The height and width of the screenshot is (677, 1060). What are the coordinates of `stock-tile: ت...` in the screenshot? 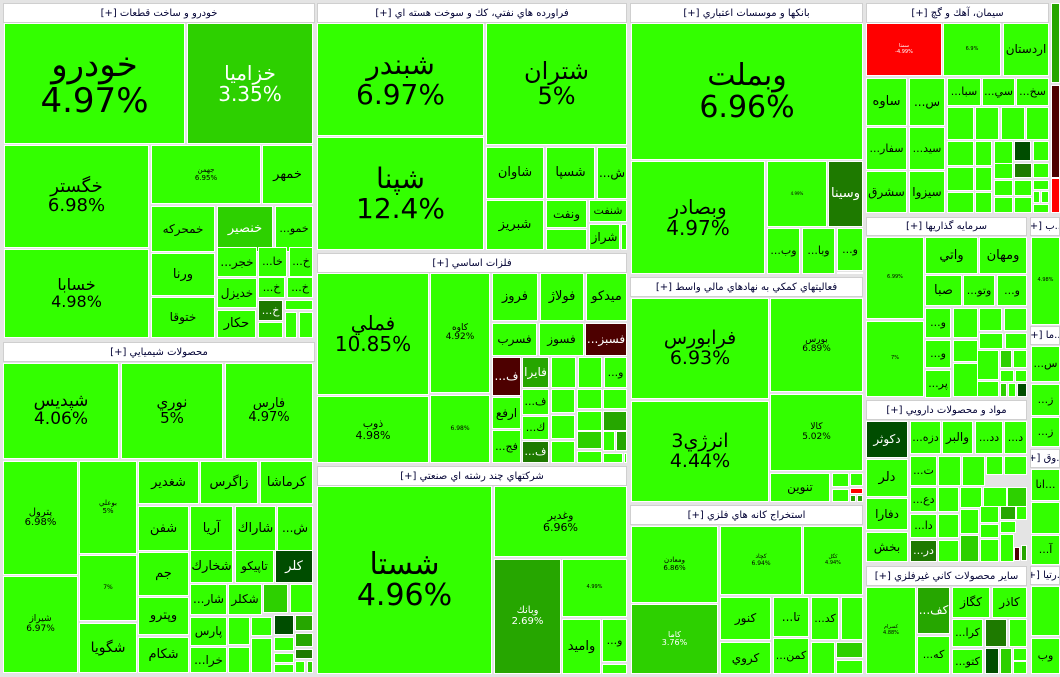 It's located at (923, 471).